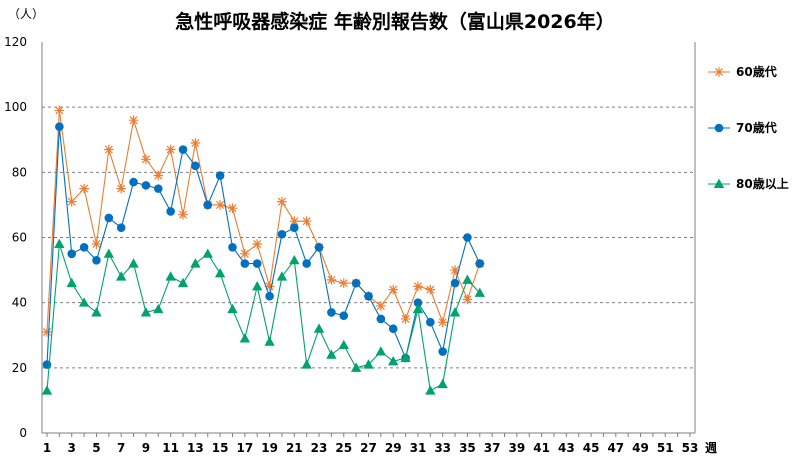 The image size is (800, 462). Describe the element at coordinates (480, 263) in the screenshot. I see `data-point-s1-w36` at that location.